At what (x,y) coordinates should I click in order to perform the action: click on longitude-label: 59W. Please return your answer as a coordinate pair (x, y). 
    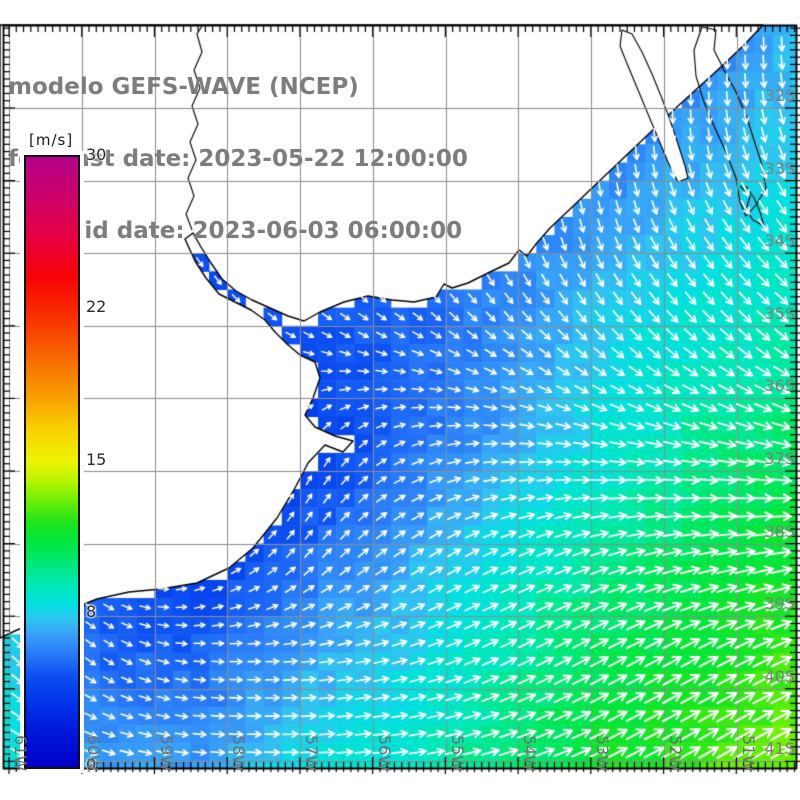
    Looking at the image, I should click on (166, 753).